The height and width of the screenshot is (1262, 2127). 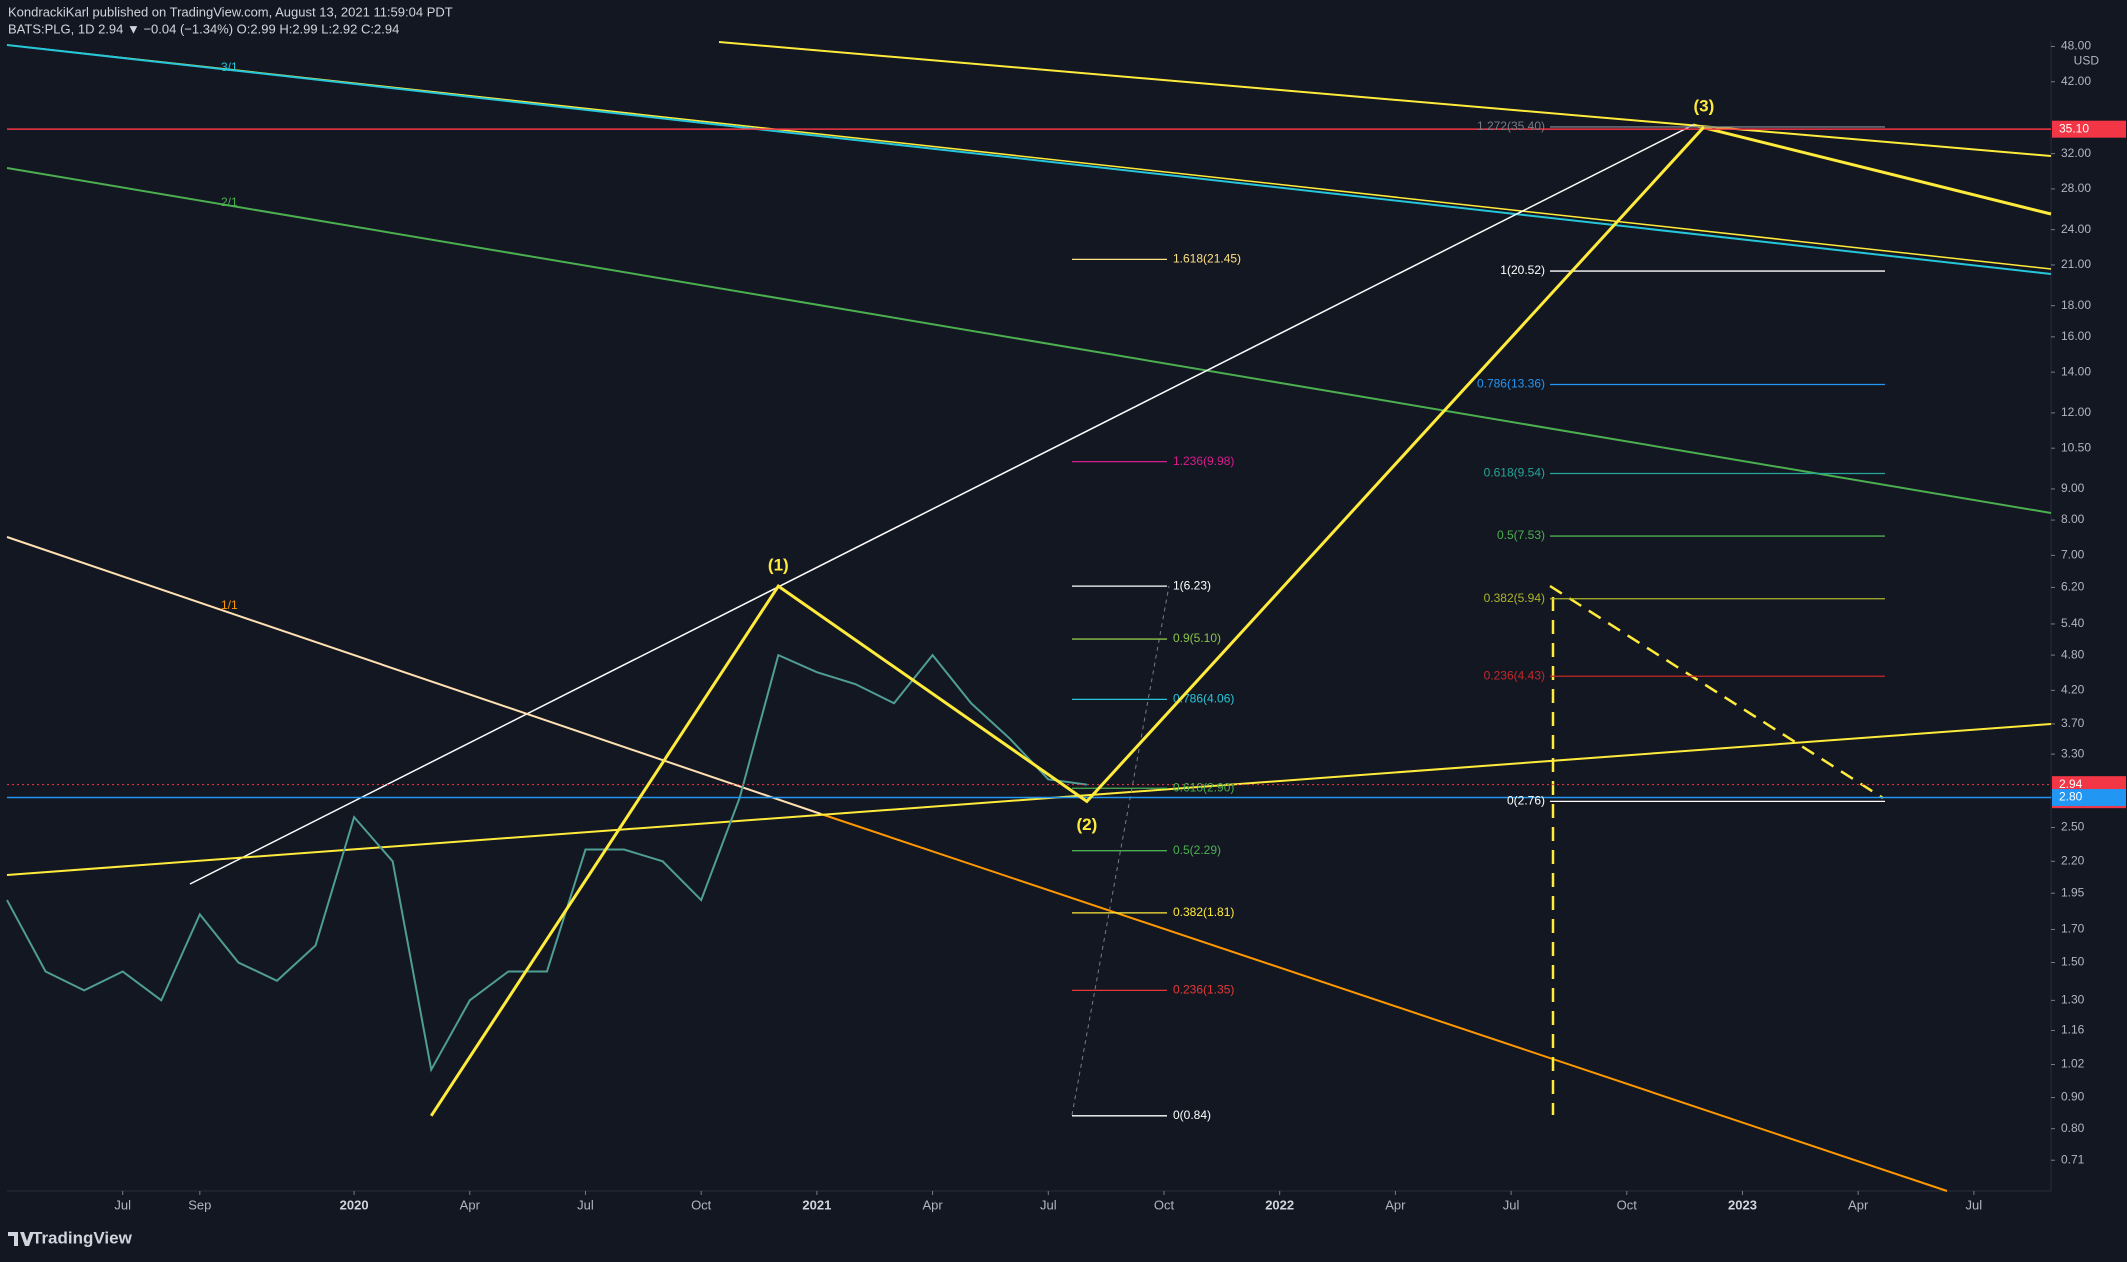 What do you see at coordinates (816, 1204) in the screenshot?
I see `x-tick-label: 2021` at bounding box center [816, 1204].